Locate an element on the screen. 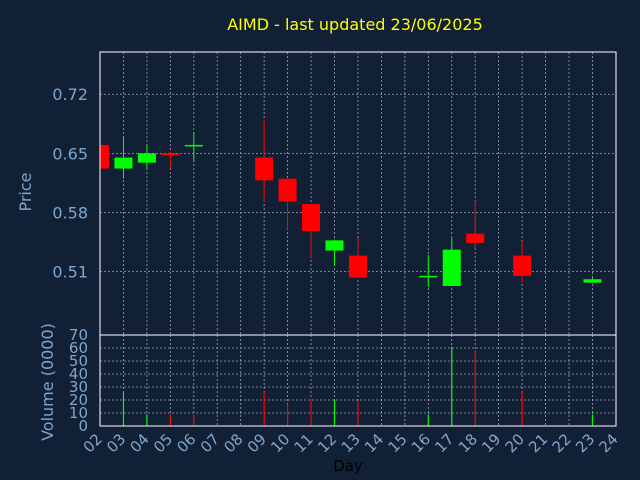 The image size is (640, 480). volume-tick-label: 30 is located at coordinates (78, 387).